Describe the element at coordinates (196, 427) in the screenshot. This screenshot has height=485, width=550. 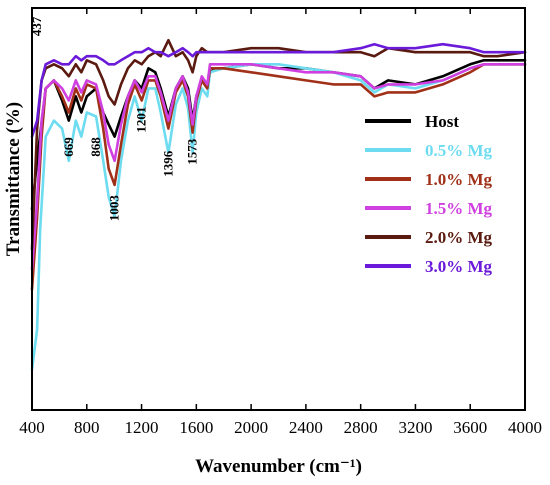
I see `x-tick-label: 1600` at that location.